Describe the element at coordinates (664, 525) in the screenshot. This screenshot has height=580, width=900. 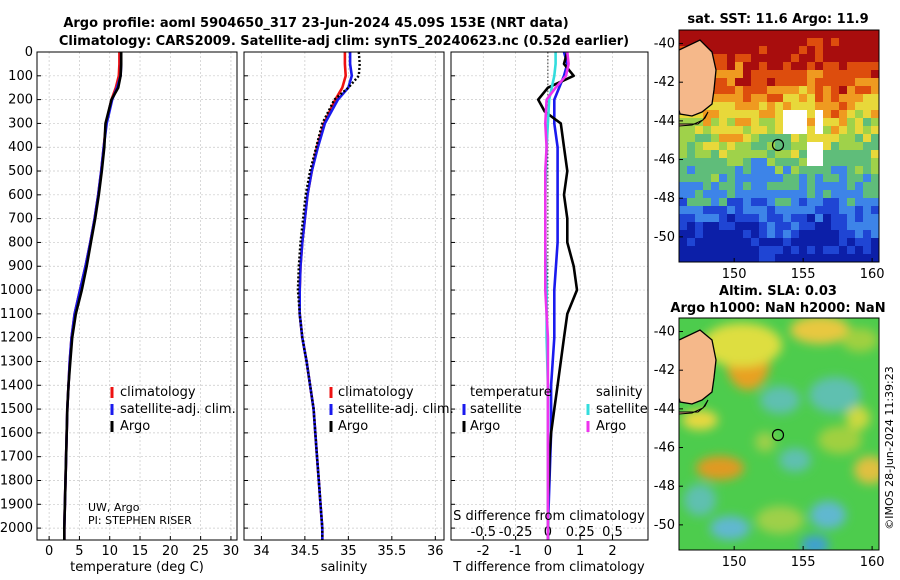
I see `map-y-tick-label: -50` at that location.